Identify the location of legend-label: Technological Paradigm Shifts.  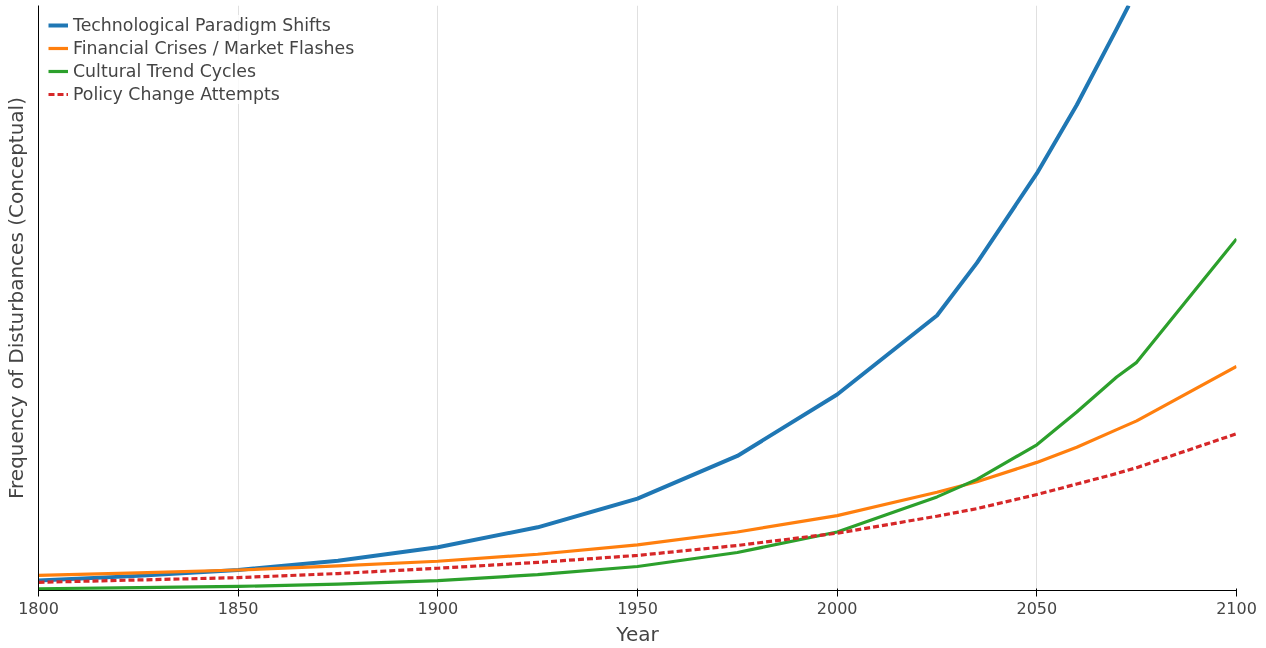
(202, 25).